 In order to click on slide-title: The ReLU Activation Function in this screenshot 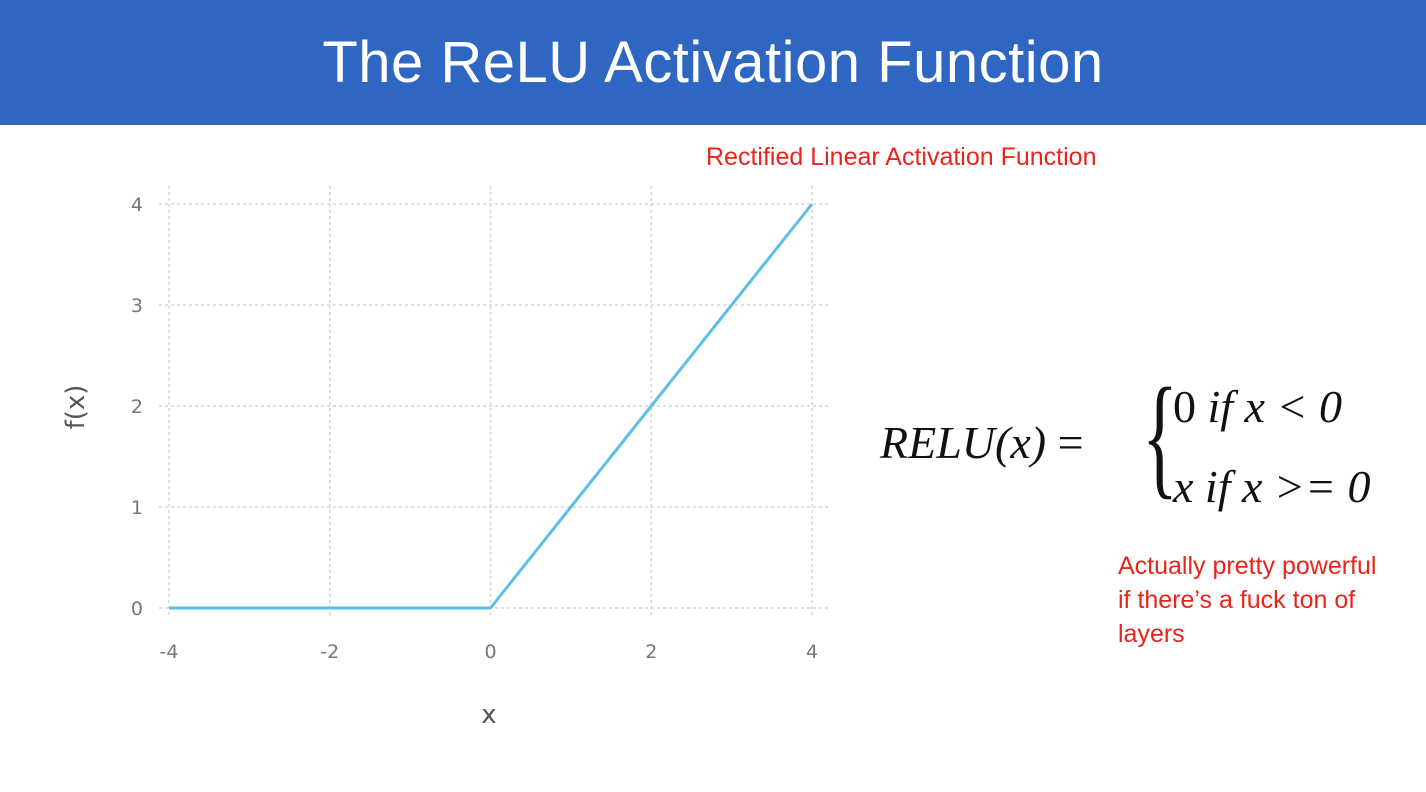, I will do `click(713, 62)`.